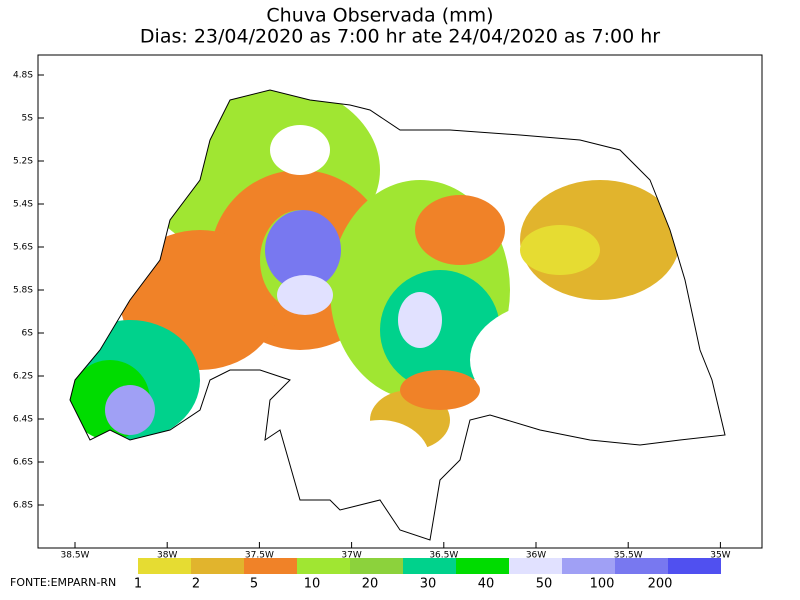 The width and height of the screenshot is (800, 600). What do you see at coordinates (660, 584) in the screenshot?
I see `legend-label: 200` at bounding box center [660, 584].